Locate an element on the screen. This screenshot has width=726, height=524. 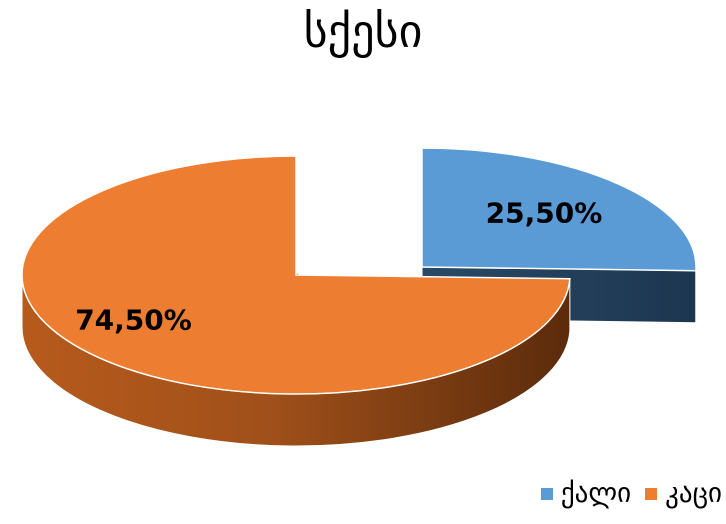
chart-title: სქესი is located at coordinates (363, 31).